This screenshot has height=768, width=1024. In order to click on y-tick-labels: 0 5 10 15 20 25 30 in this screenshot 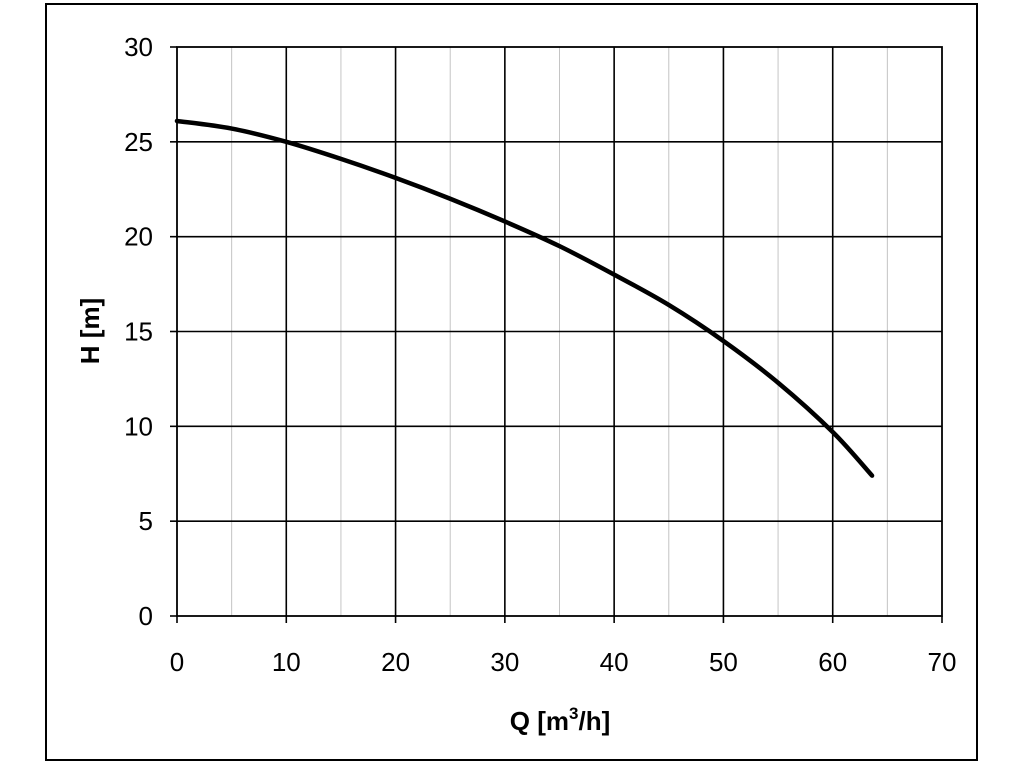, I will do `click(138, 331)`.